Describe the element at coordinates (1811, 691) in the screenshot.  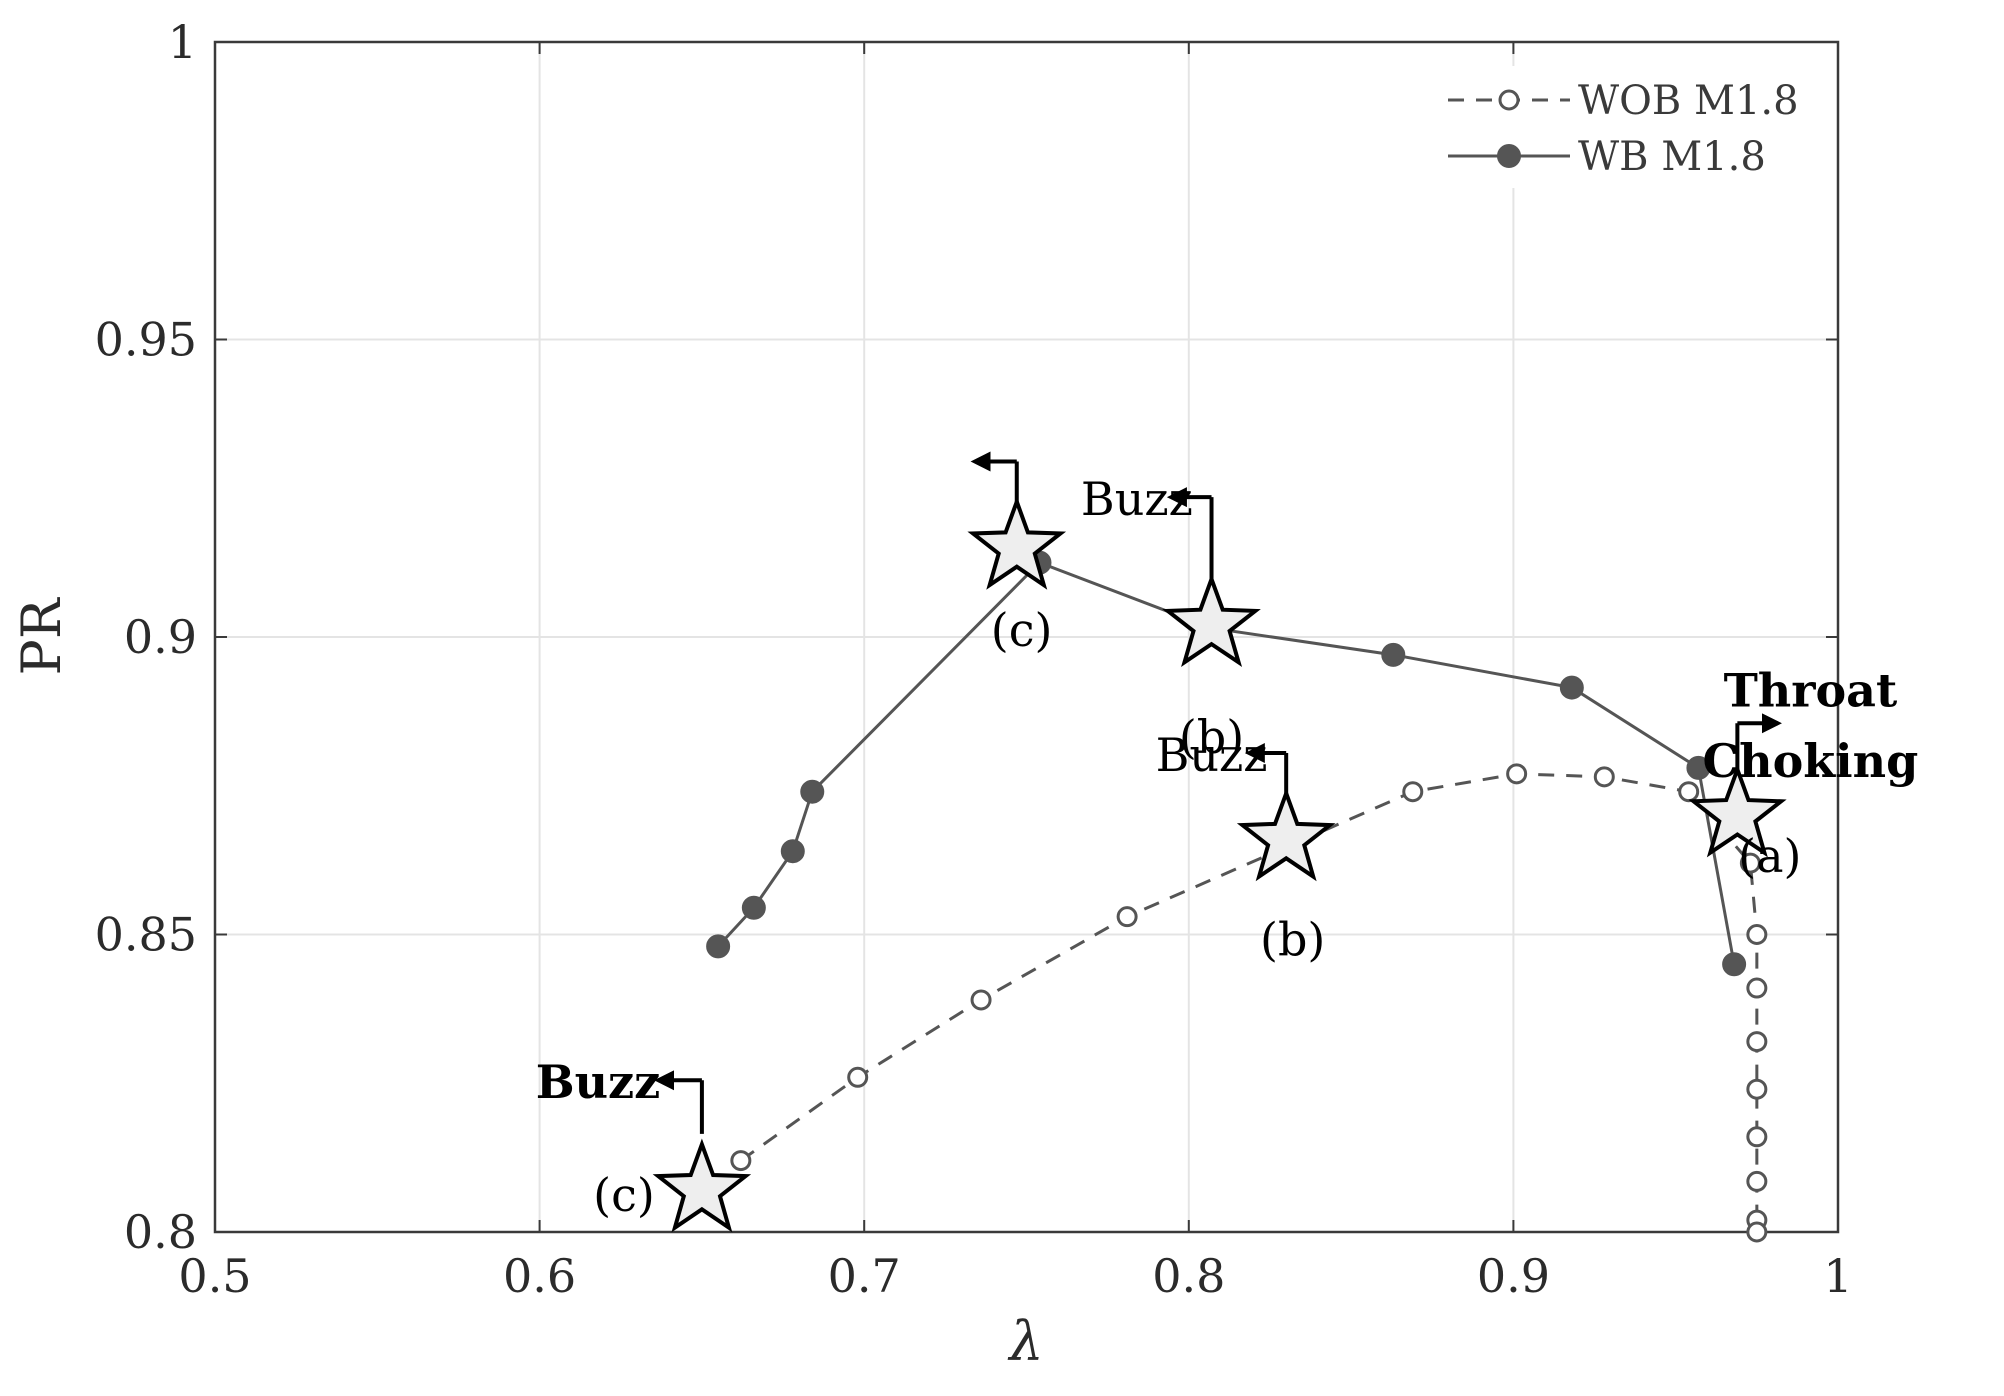
I see `annotation-label: Throat` at that location.